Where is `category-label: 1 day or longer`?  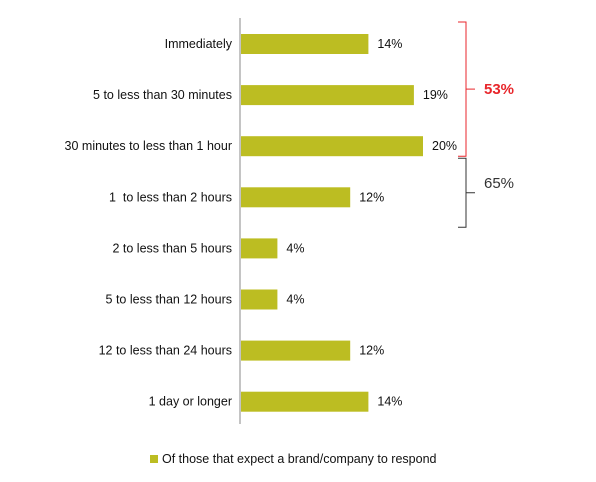
category-label: 1 day or longer is located at coordinates (190, 402).